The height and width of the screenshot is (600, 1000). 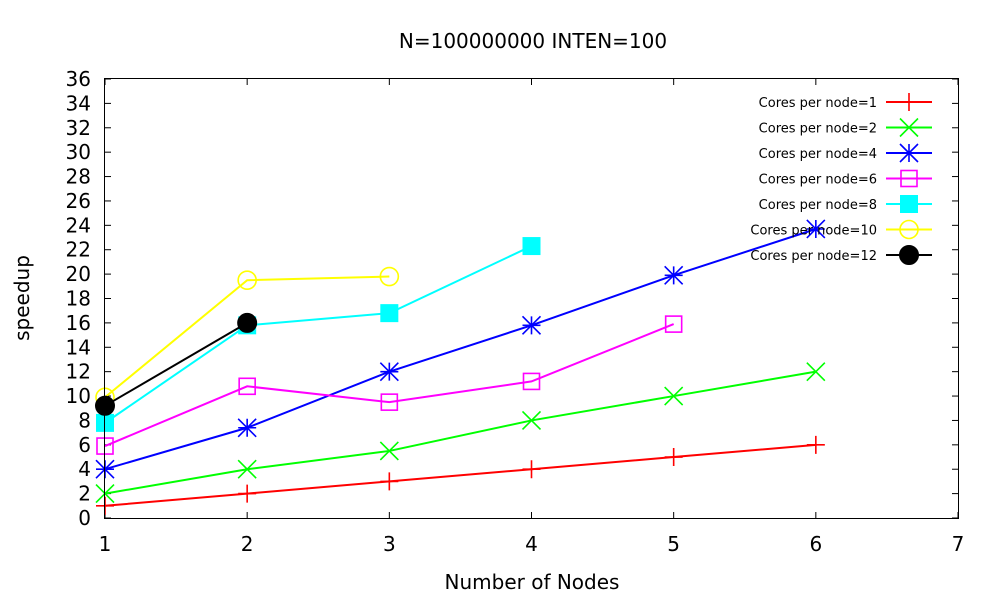 I want to click on x-tick-label: 7, so click(x=958, y=544).